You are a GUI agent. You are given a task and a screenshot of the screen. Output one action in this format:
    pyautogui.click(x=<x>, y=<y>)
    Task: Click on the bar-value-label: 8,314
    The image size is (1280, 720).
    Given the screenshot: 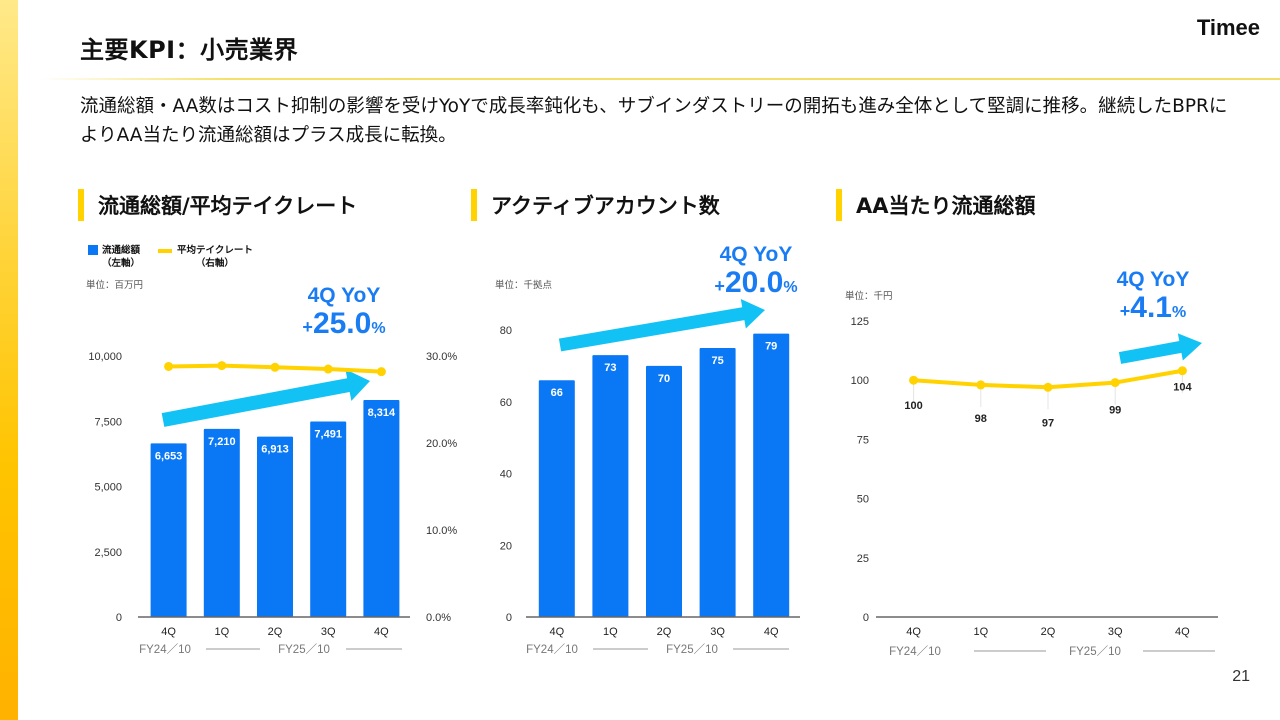 What is the action you would take?
    pyautogui.click(x=382, y=413)
    